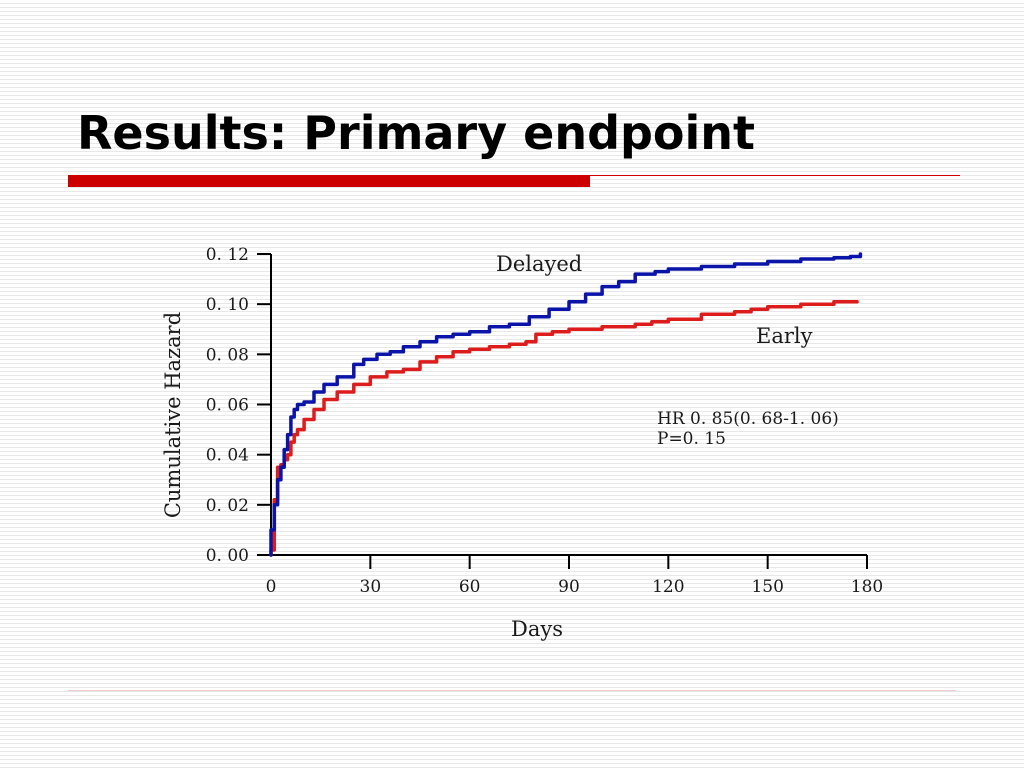 The height and width of the screenshot is (768, 1024). What do you see at coordinates (227, 556) in the screenshot?
I see `y-tick-label: 0. 00` at bounding box center [227, 556].